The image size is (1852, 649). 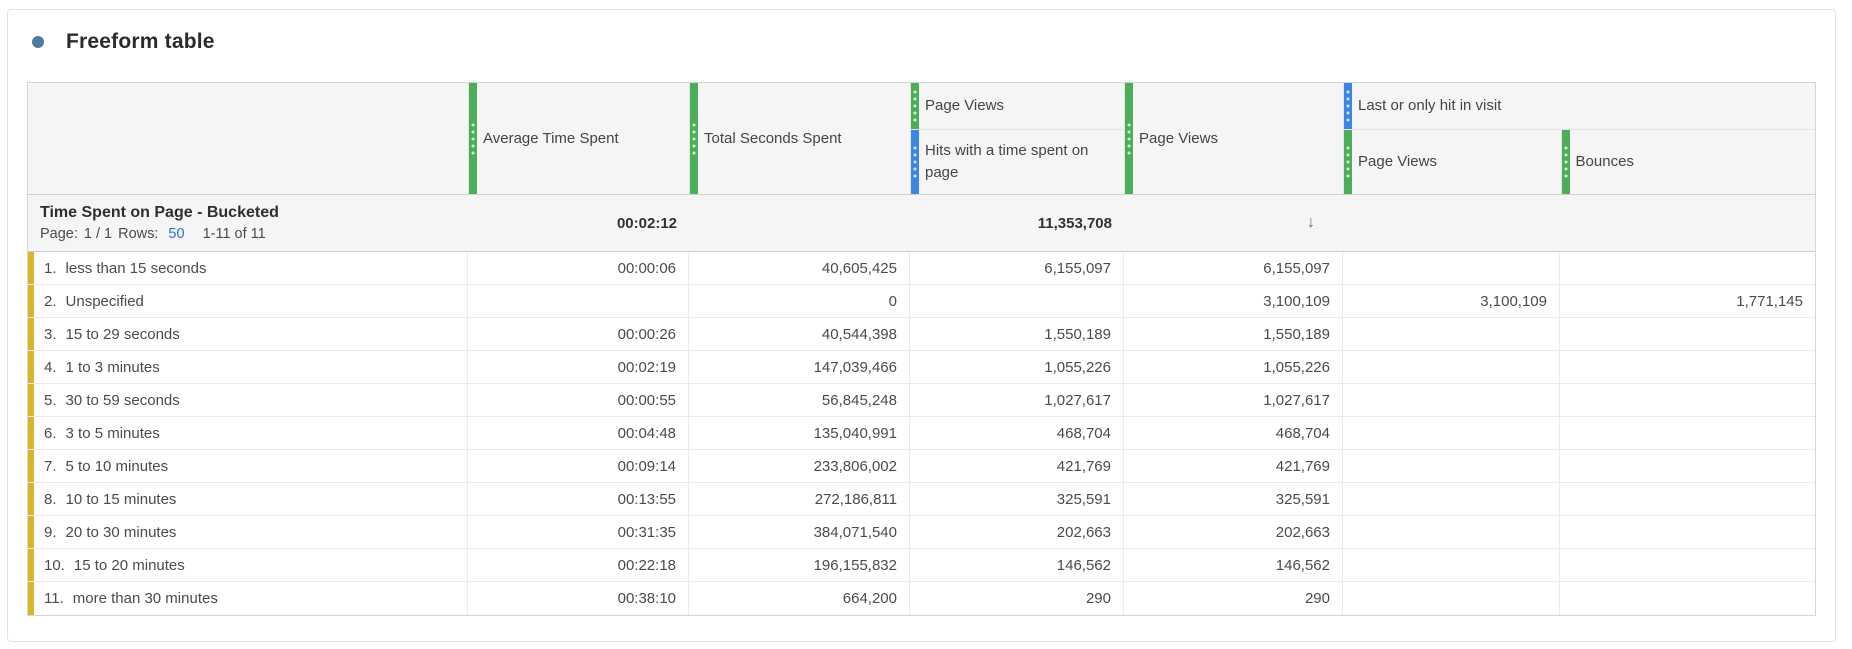 What do you see at coordinates (1311, 222) in the screenshot?
I see `sort-descending-icon: ↓` at bounding box center [1311, 222].